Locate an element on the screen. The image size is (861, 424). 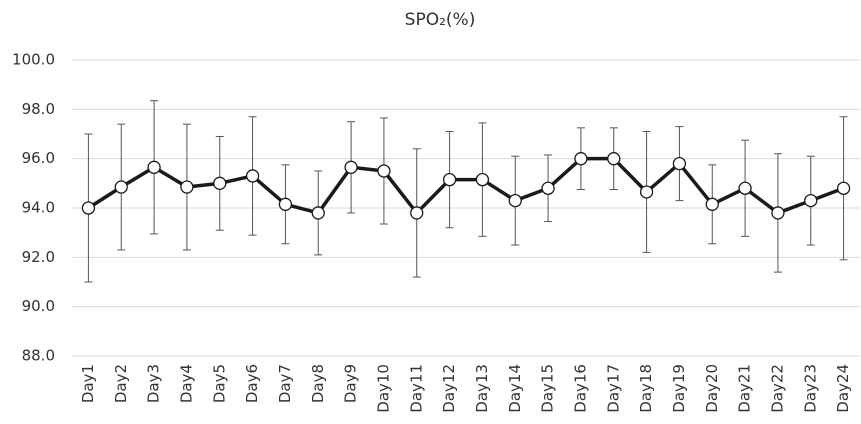
x-tick-label: Day4 is located at coordinates (186, 383).